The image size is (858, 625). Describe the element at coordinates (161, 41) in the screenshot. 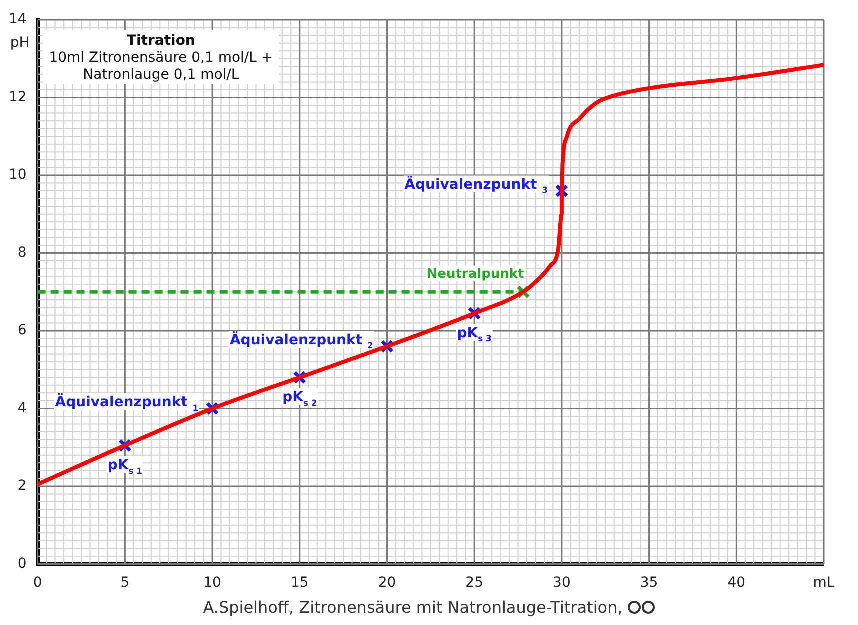

I see `text: Titration` at that location.